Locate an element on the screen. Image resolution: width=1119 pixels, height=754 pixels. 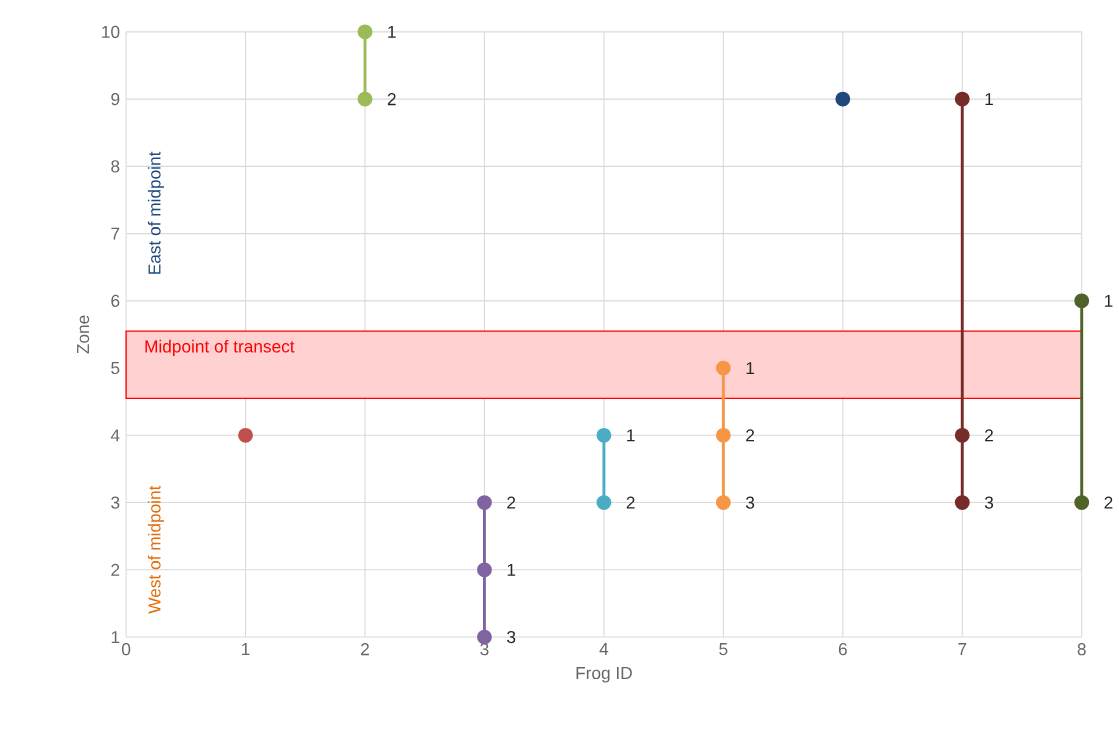
y-tick-label: 8 is located at coordinates (115, 166).